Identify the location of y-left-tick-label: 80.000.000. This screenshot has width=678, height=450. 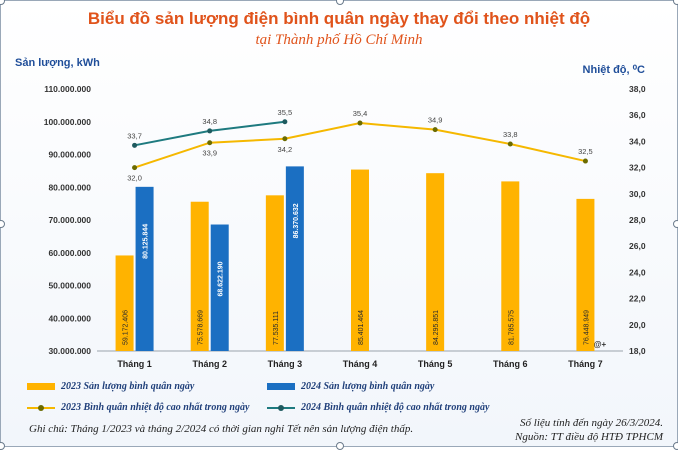
(69, 187).